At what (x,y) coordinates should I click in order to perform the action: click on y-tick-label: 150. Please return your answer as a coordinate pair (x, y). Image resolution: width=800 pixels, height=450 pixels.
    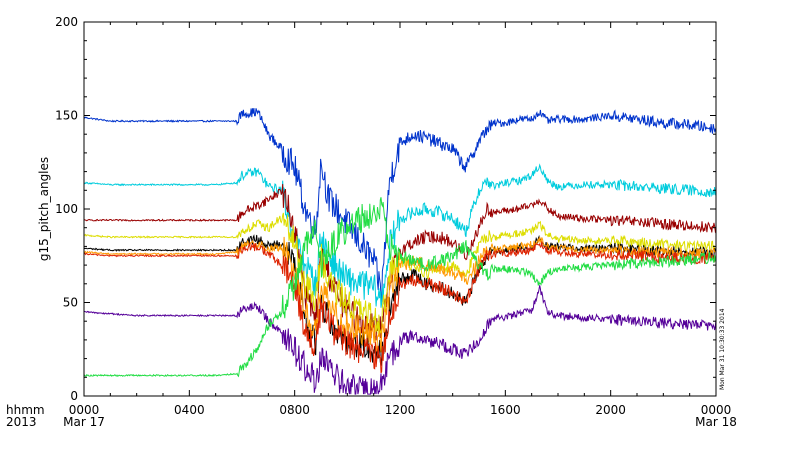
    Looking at the image, I should click on (66, 116).